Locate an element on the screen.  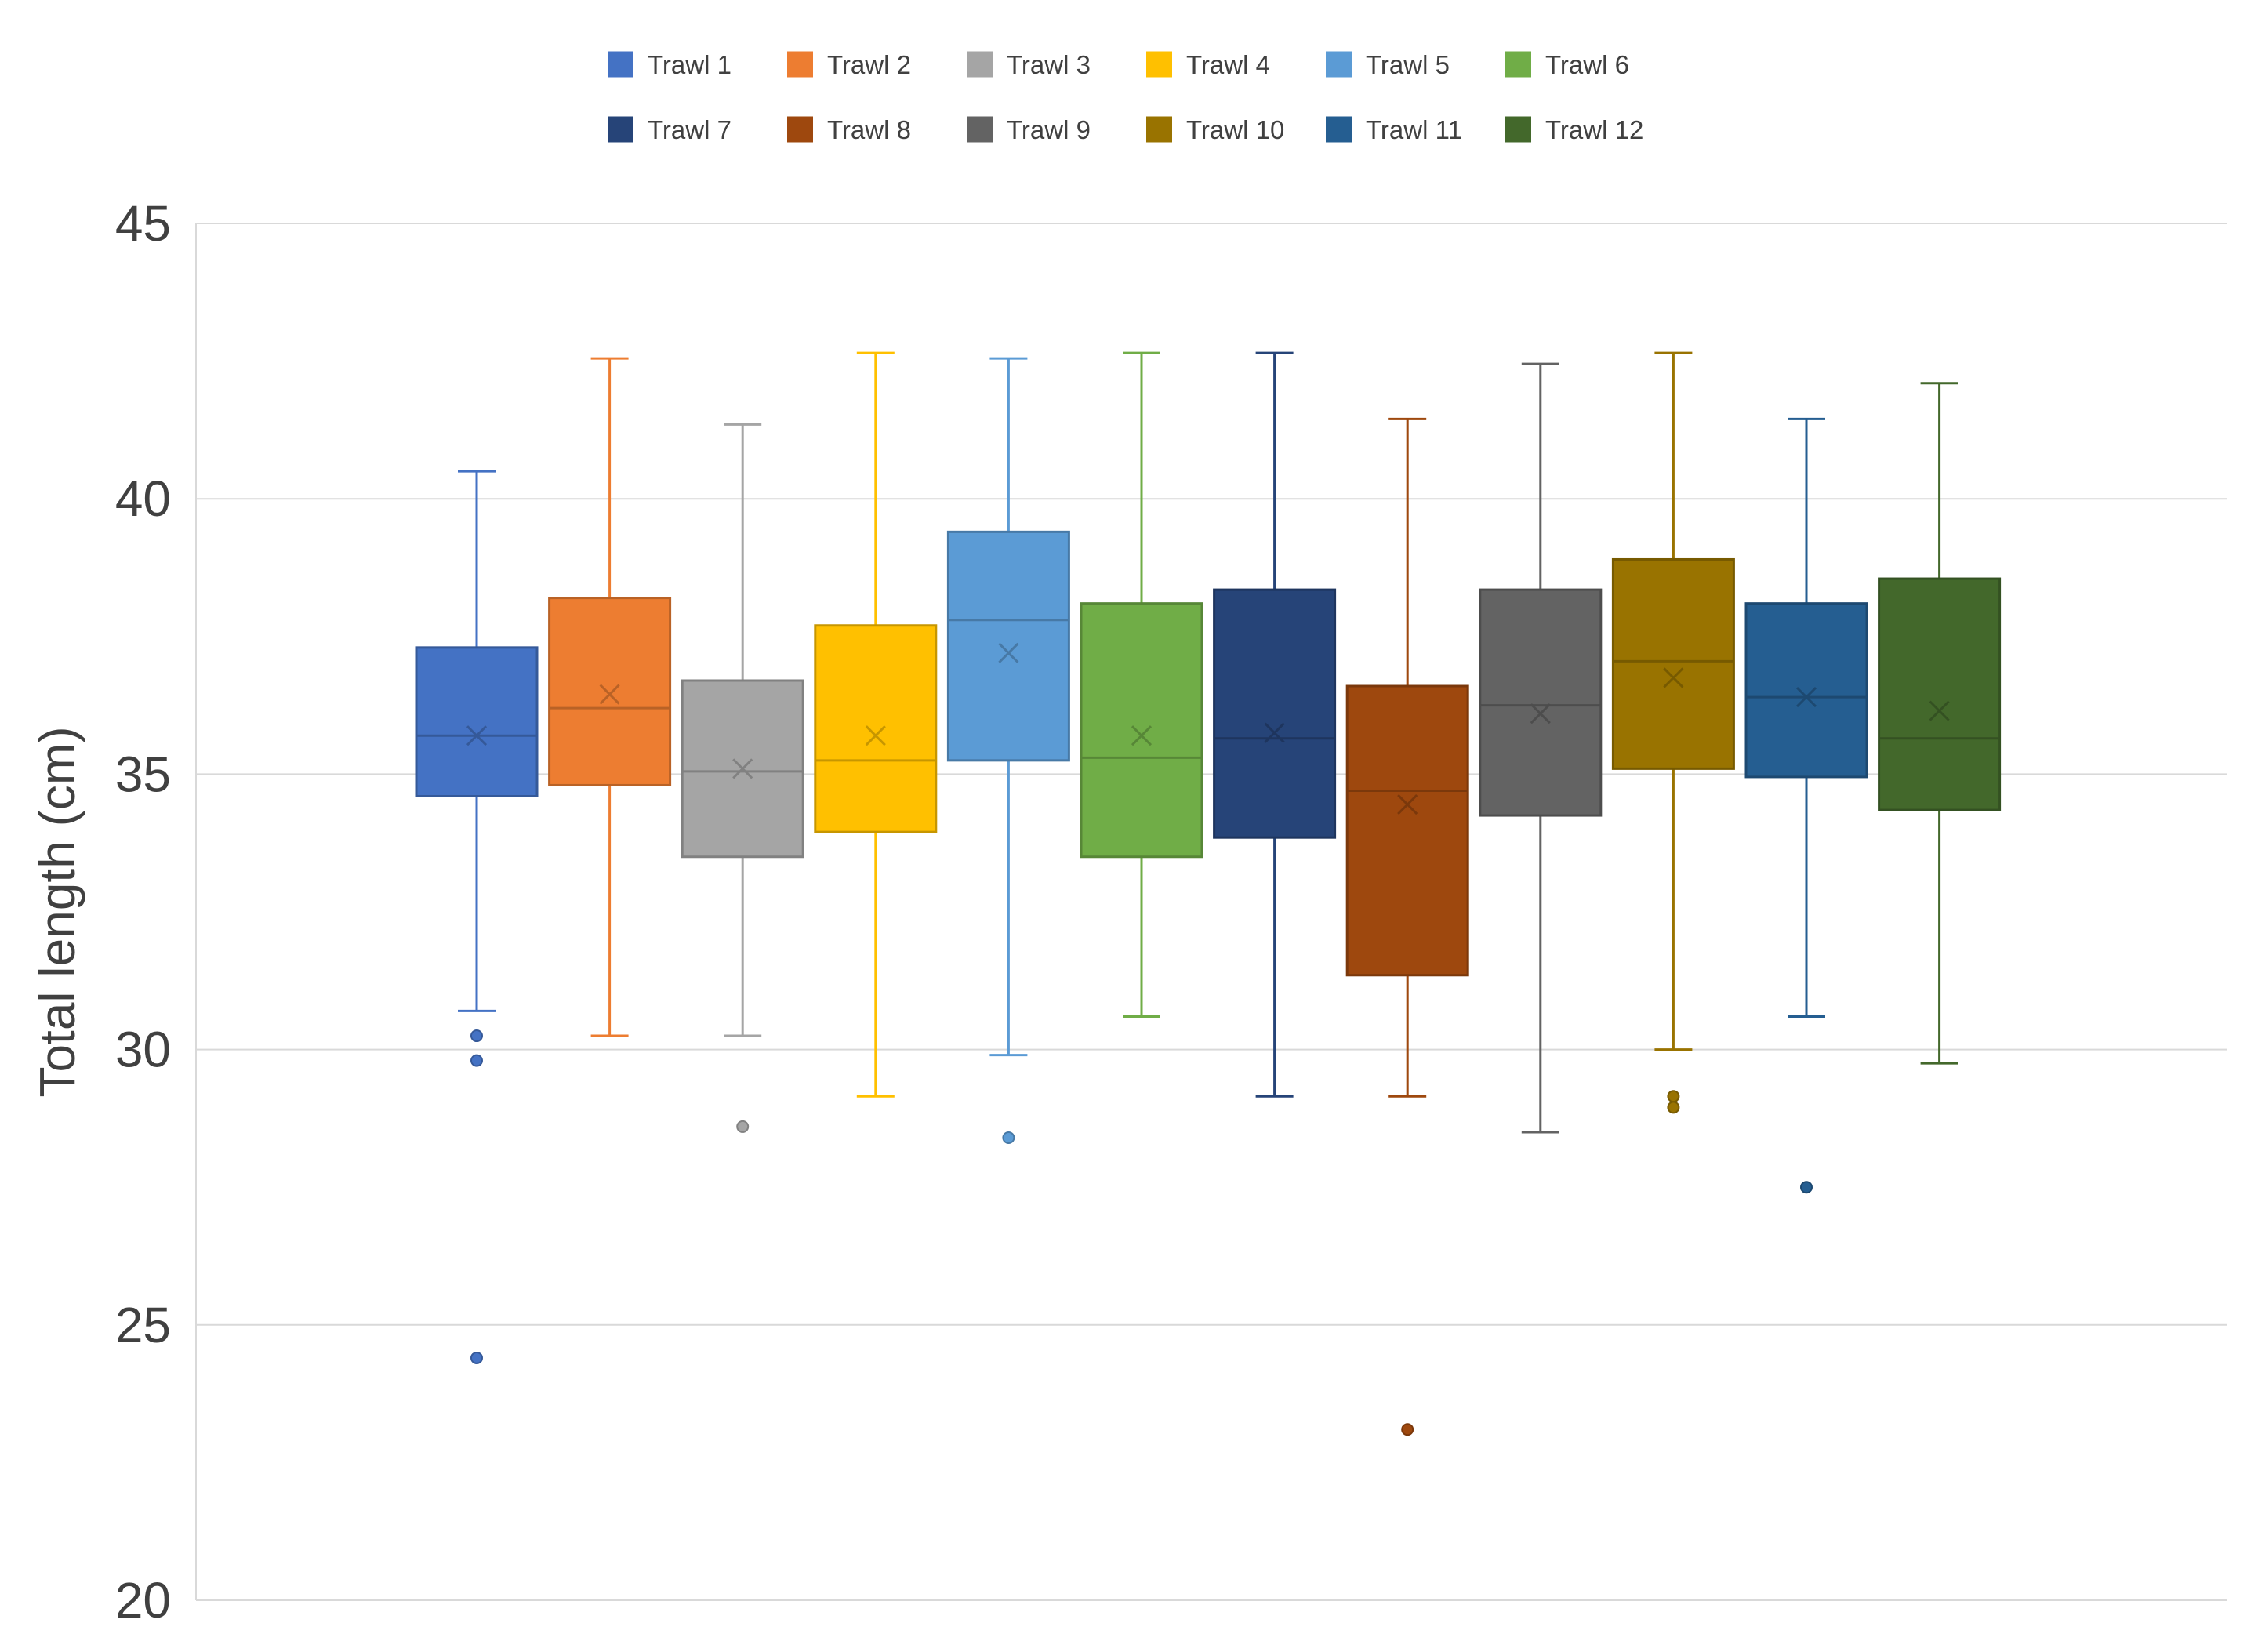
legend-item: Trawl 8 is located at coordinates (849, 129).